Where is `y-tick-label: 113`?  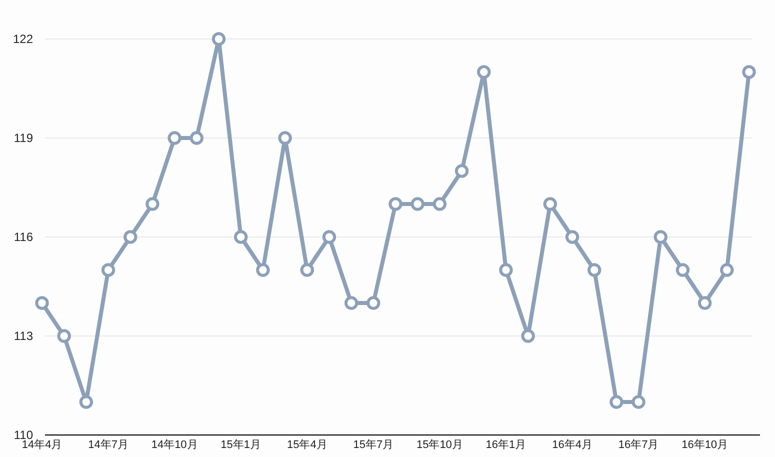
y-tick-label: 113 is located at coordinates (24, 335).